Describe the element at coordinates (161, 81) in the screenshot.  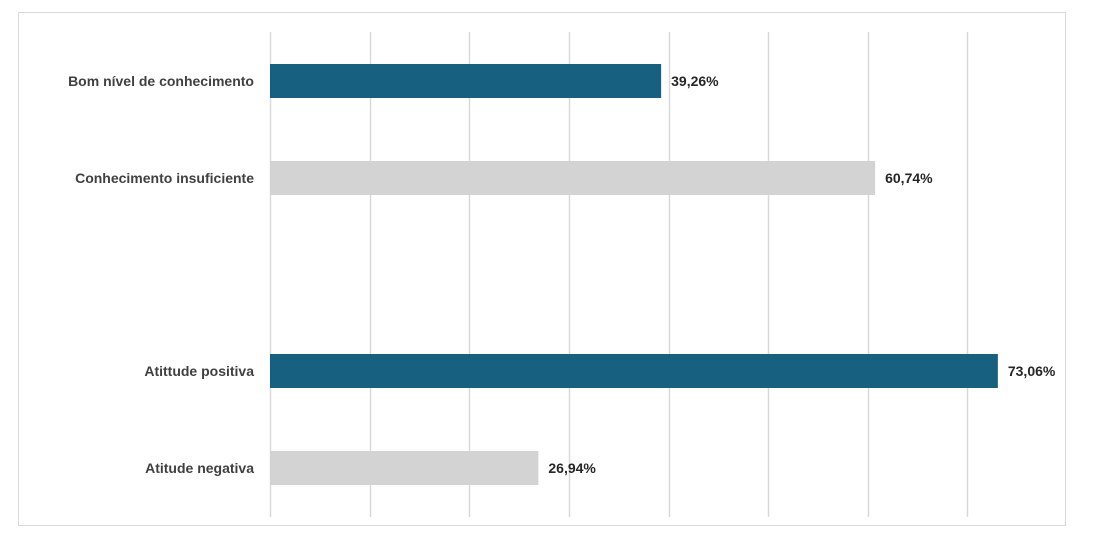
I see `category-label: Bom nível de conhecimento` at that location.